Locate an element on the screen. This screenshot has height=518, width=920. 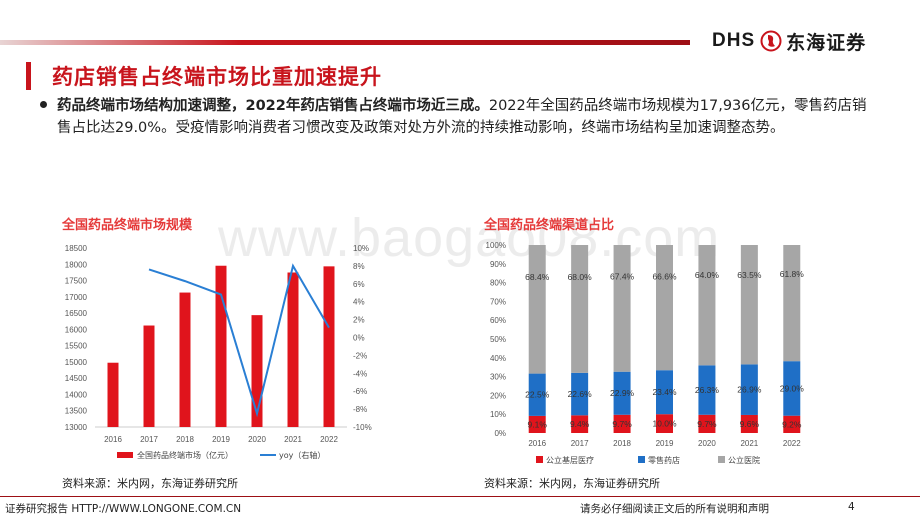
y-tick-label: 100% is located at coordinates (496, 245).